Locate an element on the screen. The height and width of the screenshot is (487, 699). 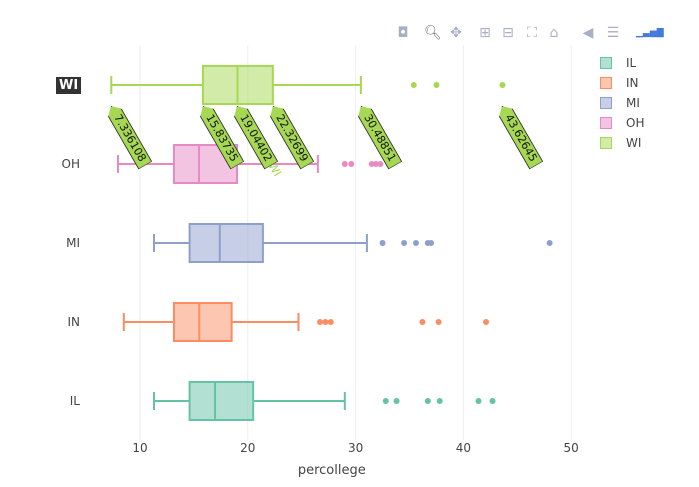
camera-icon: ◘ is located at coordinates (403, 33).